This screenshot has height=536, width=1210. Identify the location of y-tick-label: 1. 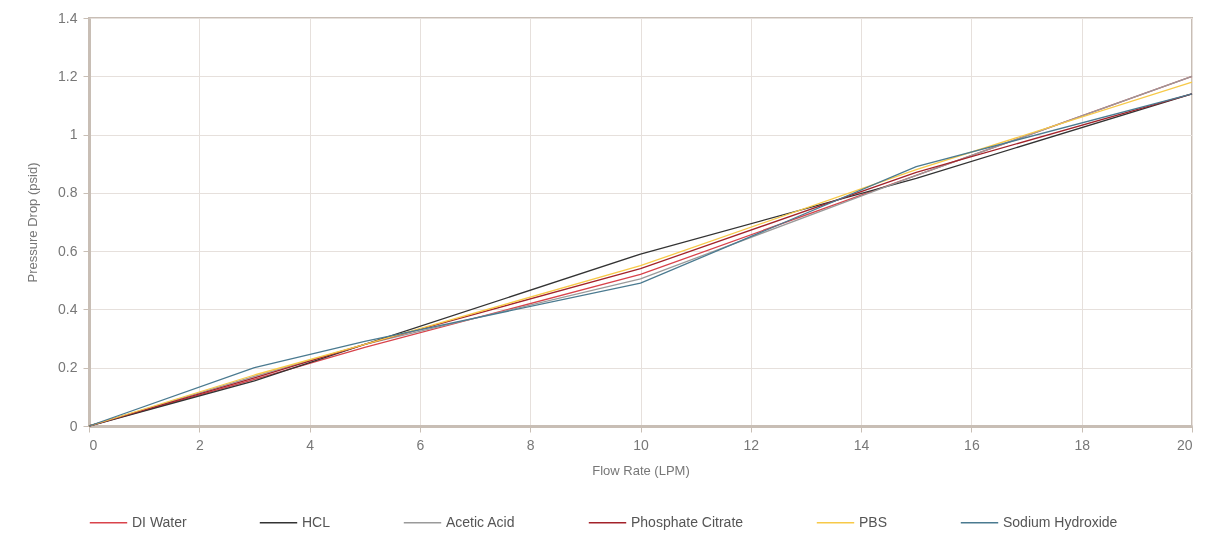
(73, 134).